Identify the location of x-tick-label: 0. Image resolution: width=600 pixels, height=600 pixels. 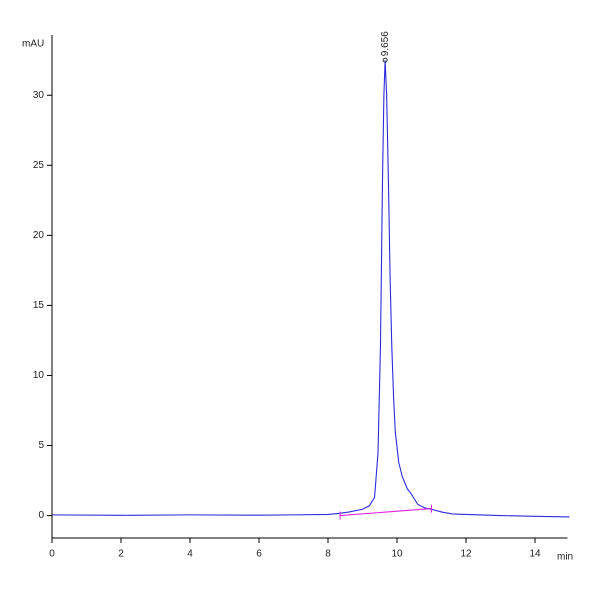
(52, 554).